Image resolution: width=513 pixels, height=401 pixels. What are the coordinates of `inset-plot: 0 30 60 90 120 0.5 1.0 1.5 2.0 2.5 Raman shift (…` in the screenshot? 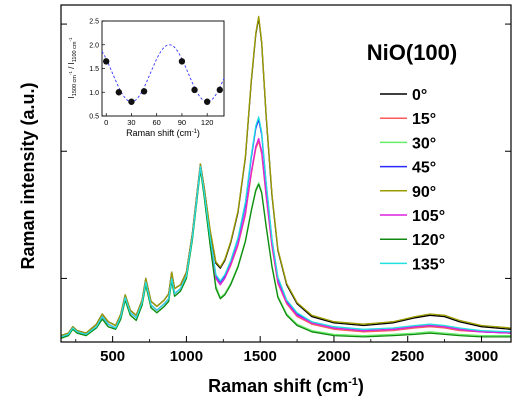 It's located at (146, 78).